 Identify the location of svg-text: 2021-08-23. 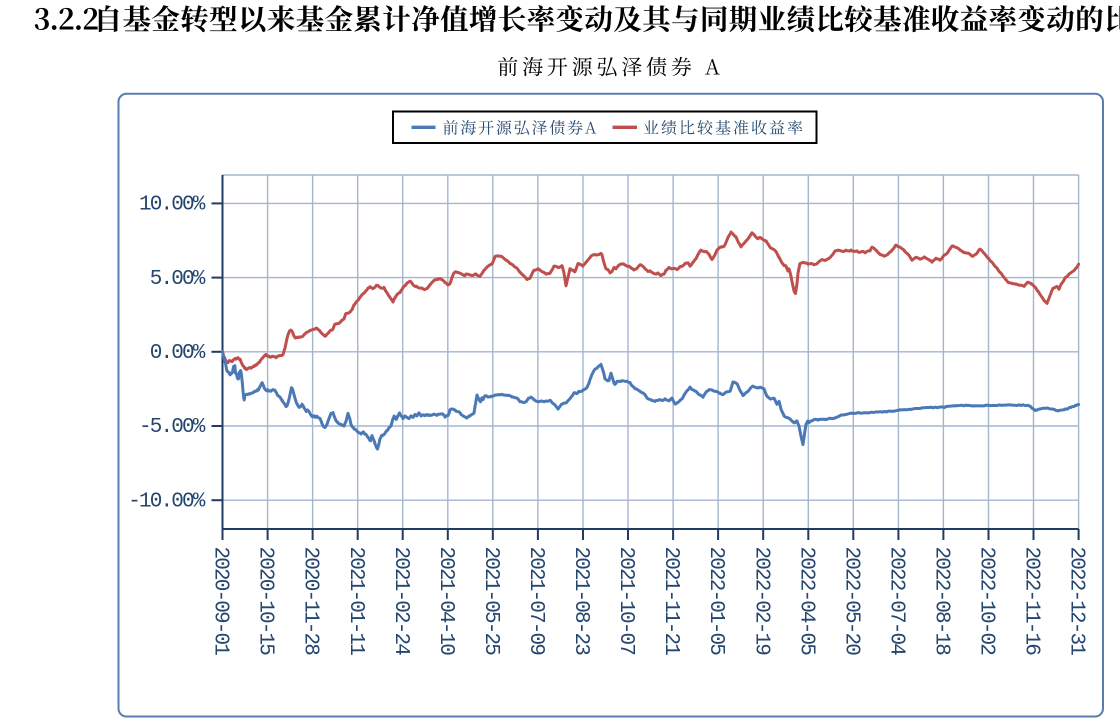
(580, 601).